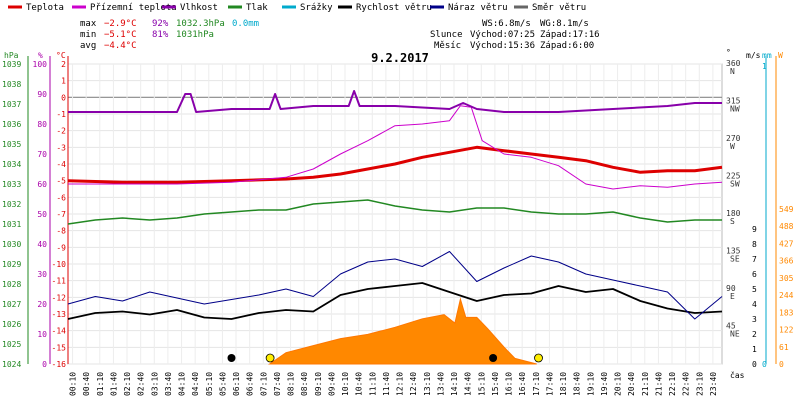 This screenshot has height=400, width=800. Describe the element at coordinates (786, 295) in the screenshot. I see `tick-w-4: 244` at that location.